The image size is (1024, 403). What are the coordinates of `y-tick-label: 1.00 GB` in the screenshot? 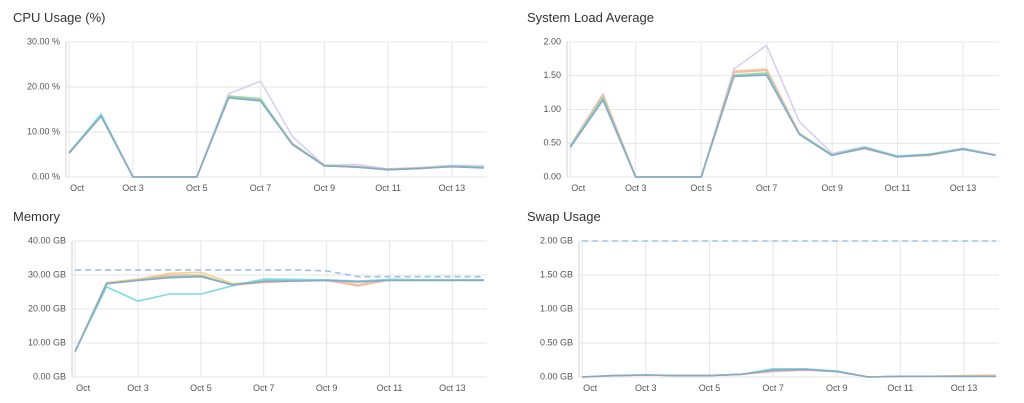 It's located at (556, 308).